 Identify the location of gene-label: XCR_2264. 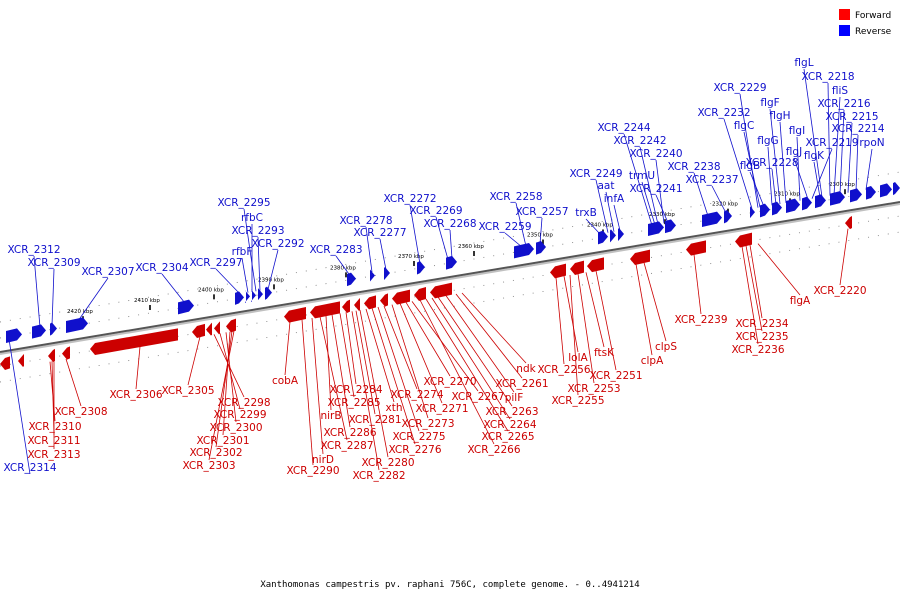
(509, 425).